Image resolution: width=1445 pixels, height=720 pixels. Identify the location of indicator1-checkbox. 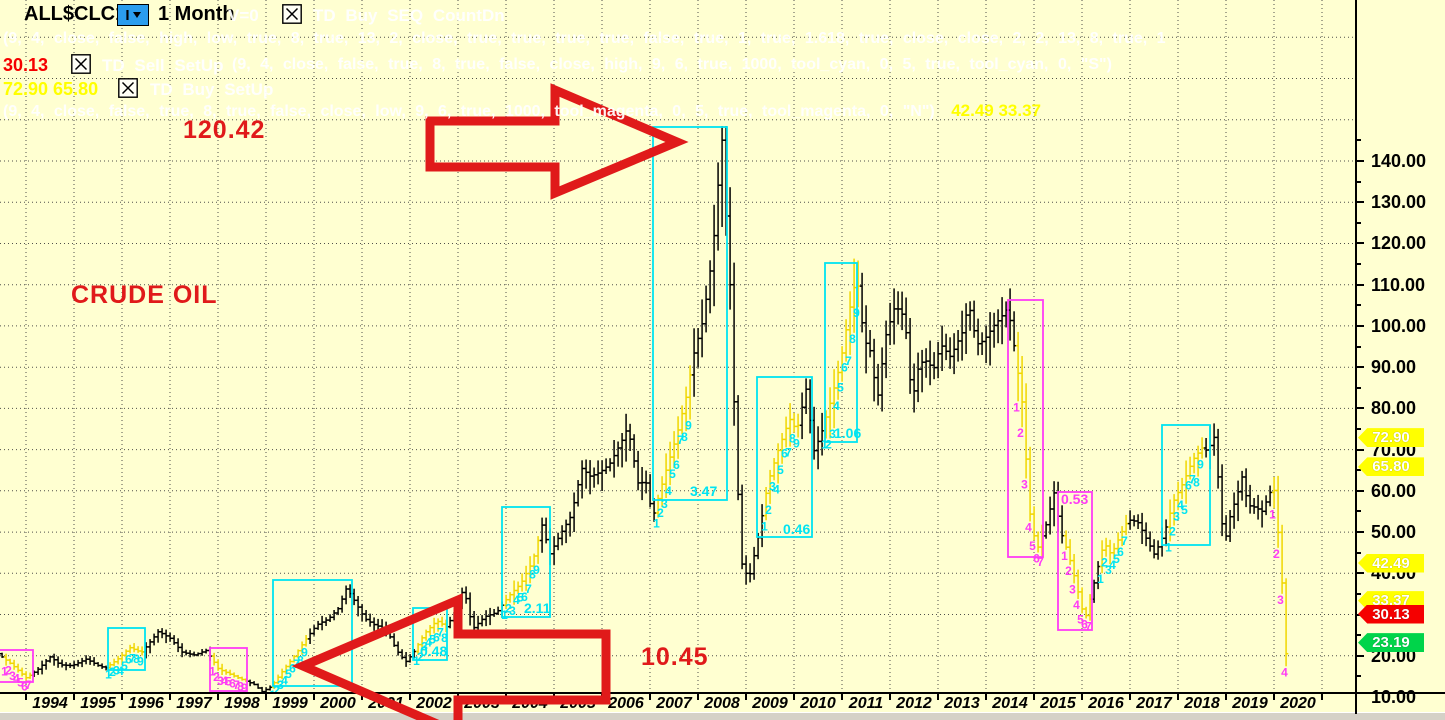
(292, 14).